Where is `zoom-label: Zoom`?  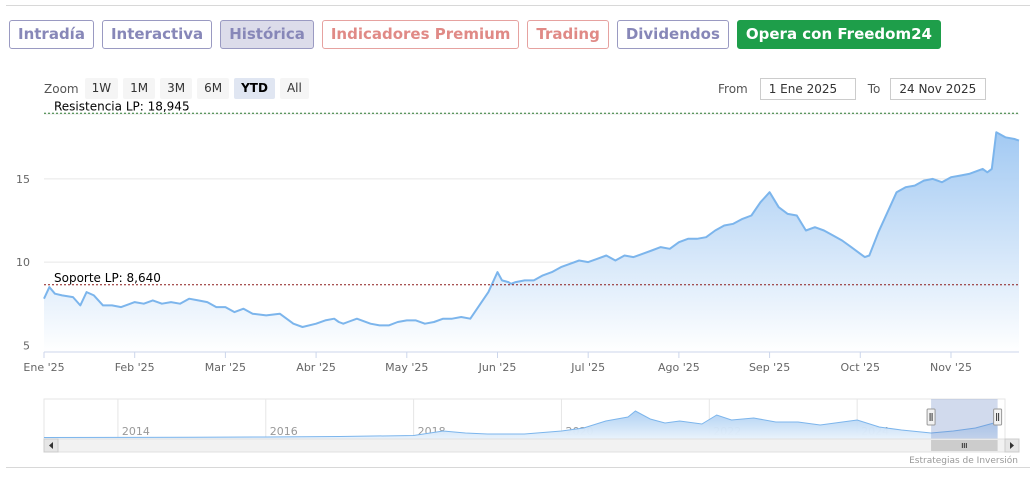
zoom-label: Zoom is located at coordinates (61, 88).